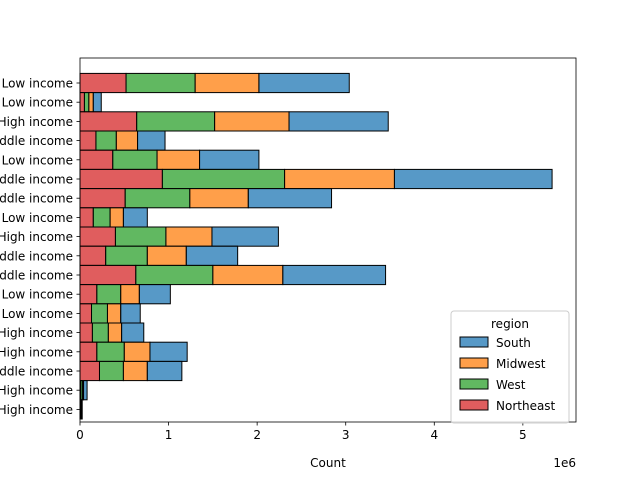 The width and height of the screenshot is (640, 480). I want to click on legend: region South Midwest West Northeast, so click(510, 367).